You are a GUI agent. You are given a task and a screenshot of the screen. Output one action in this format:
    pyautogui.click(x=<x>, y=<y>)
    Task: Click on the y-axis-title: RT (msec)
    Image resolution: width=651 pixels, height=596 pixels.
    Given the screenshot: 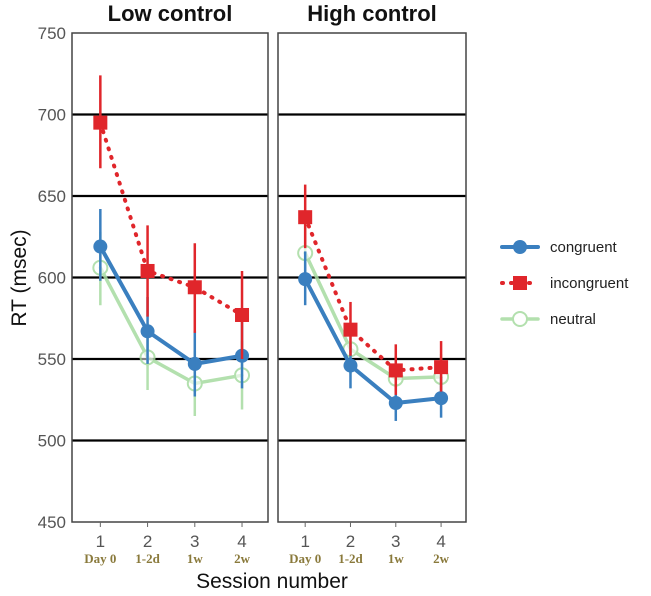 What is the action you would take?
    pyautogui.click(x=19, y=277)
    